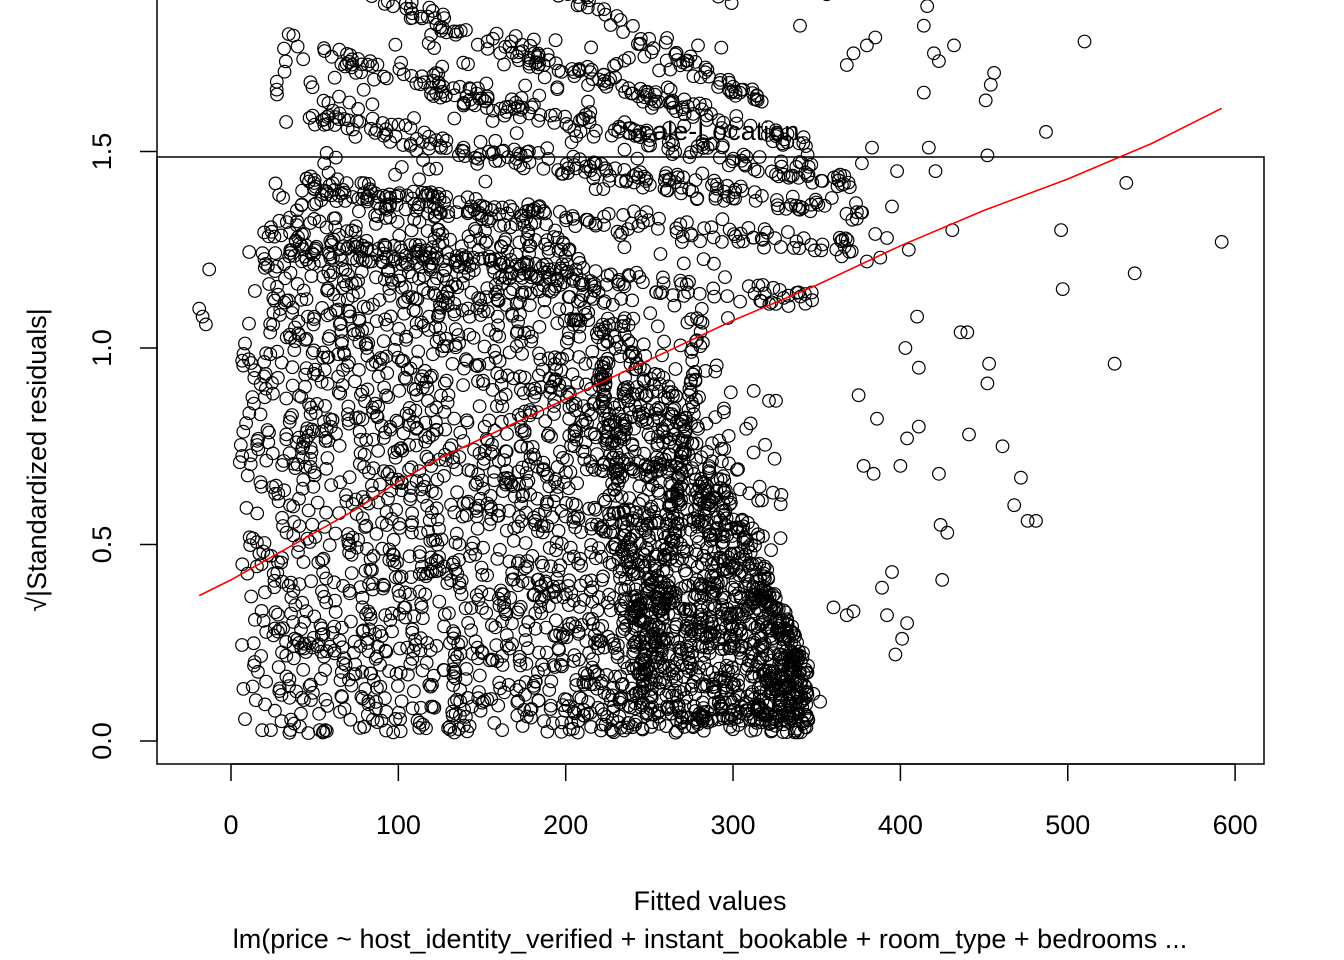 The image size is (1344, 960). What do you see at coordinates (37, 604) in the screenshot?
I see `y-axis-label-sqrt: √` at bounding box center [37, 604].